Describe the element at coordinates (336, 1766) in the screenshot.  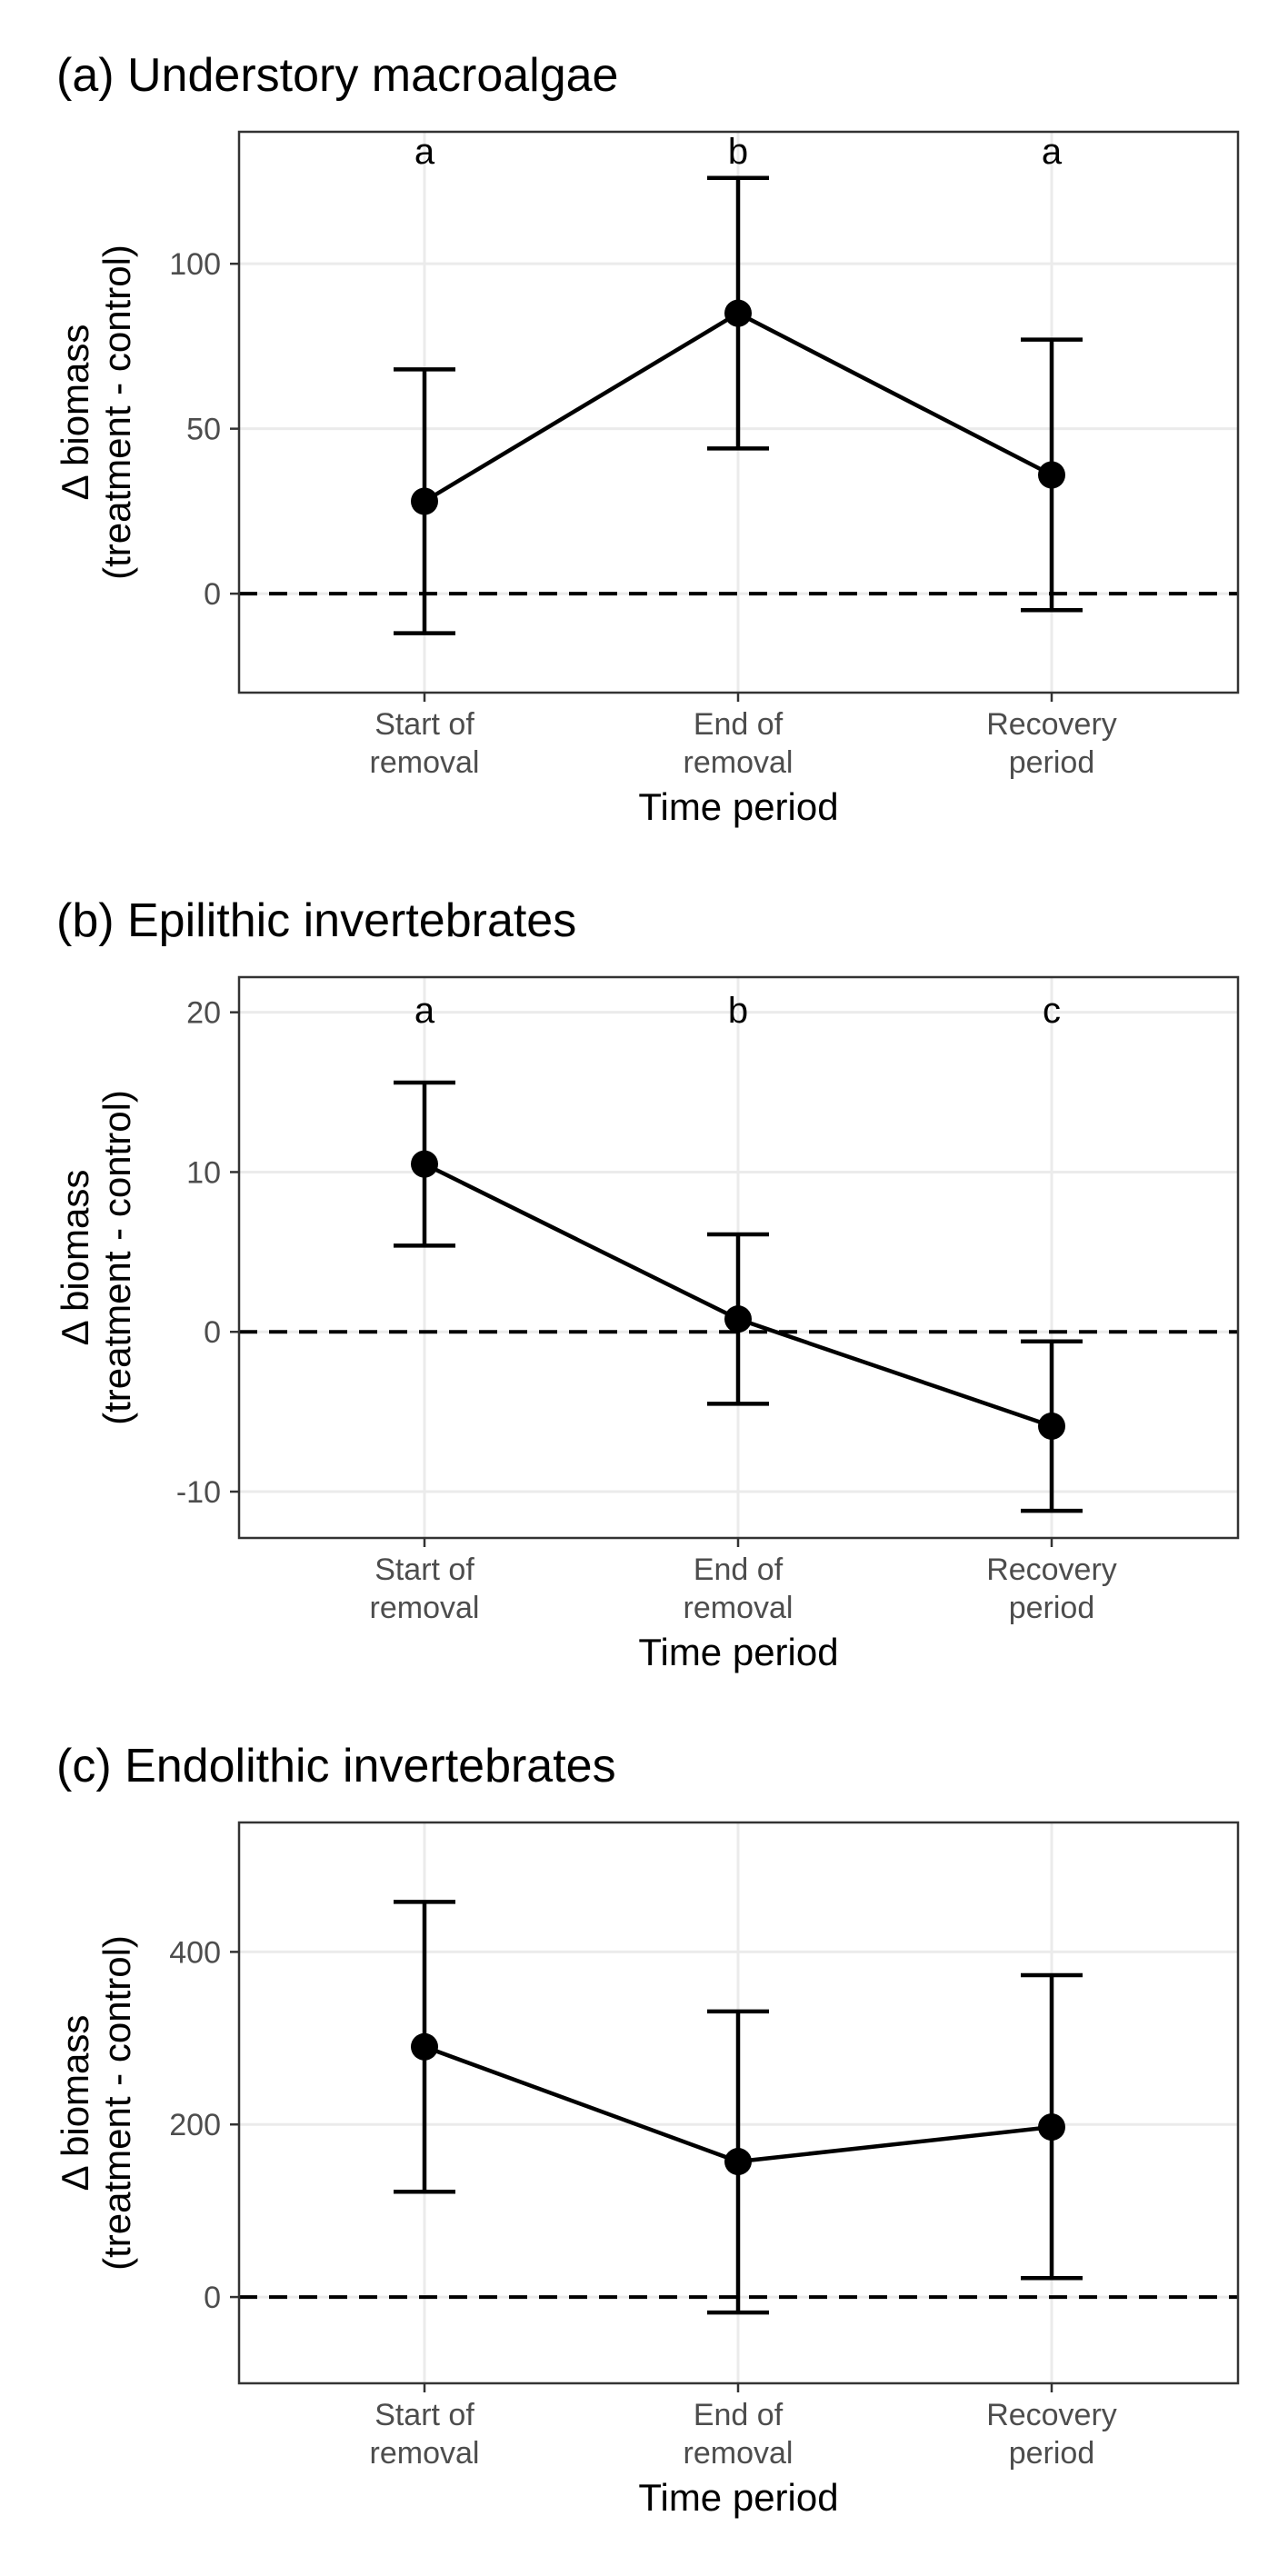
I see `panel-title: (c) Endolithic invertebrates` at that location.